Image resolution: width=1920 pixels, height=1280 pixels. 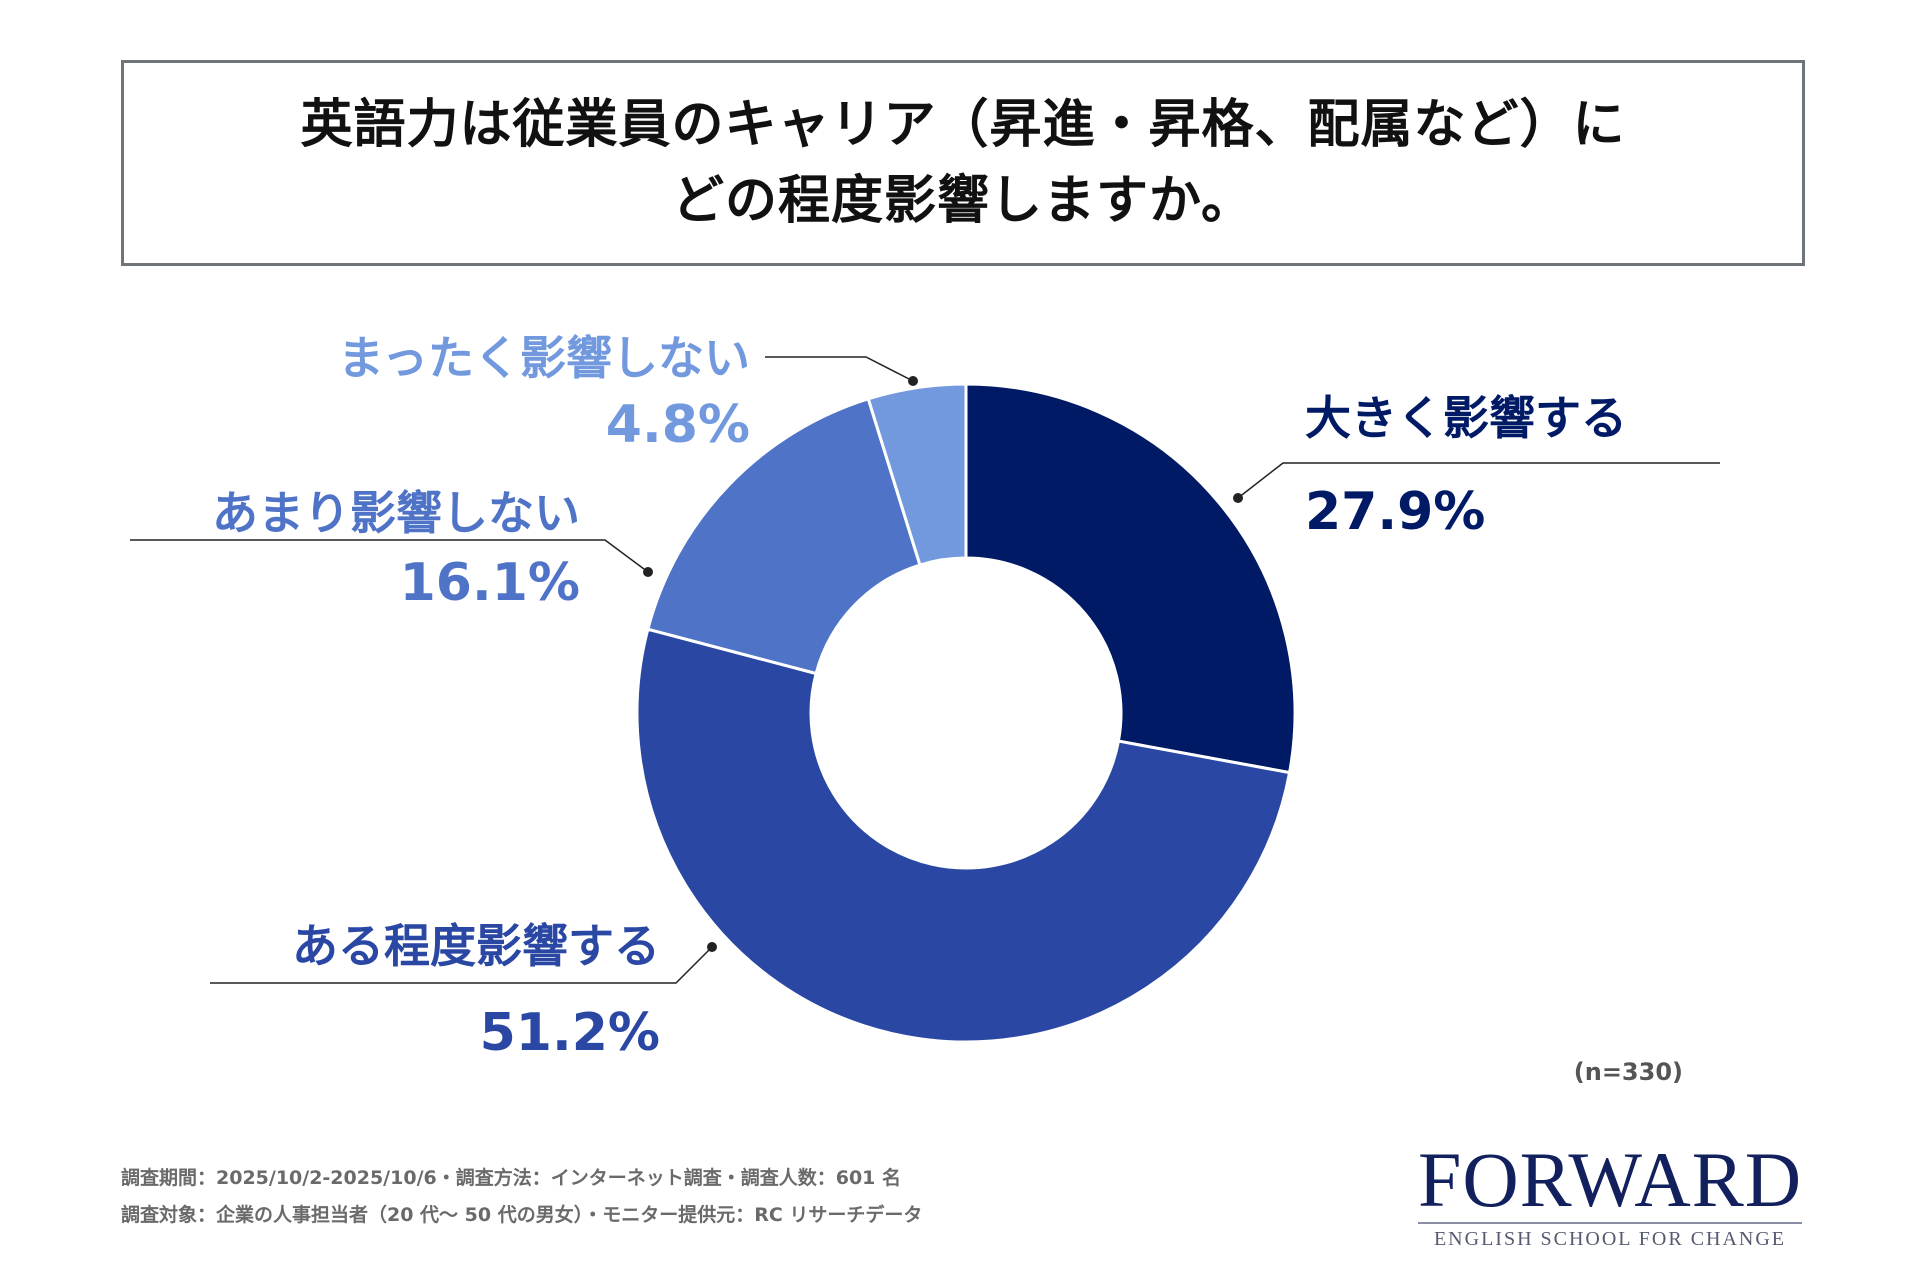 I want to click on logo-wordmark: FORWARD, so click(x=1610, y=1179).